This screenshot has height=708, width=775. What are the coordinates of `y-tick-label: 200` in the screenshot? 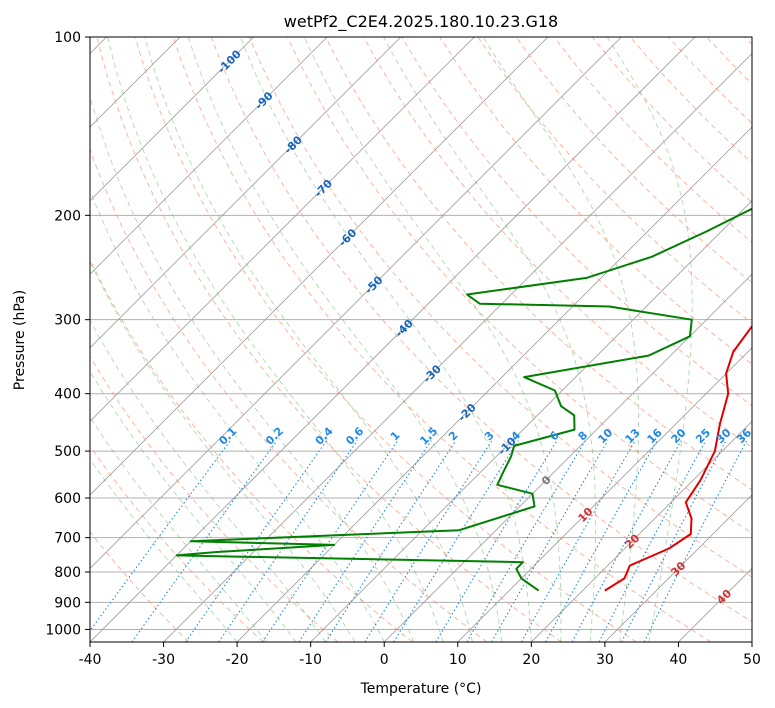 It's located at (67, 216).